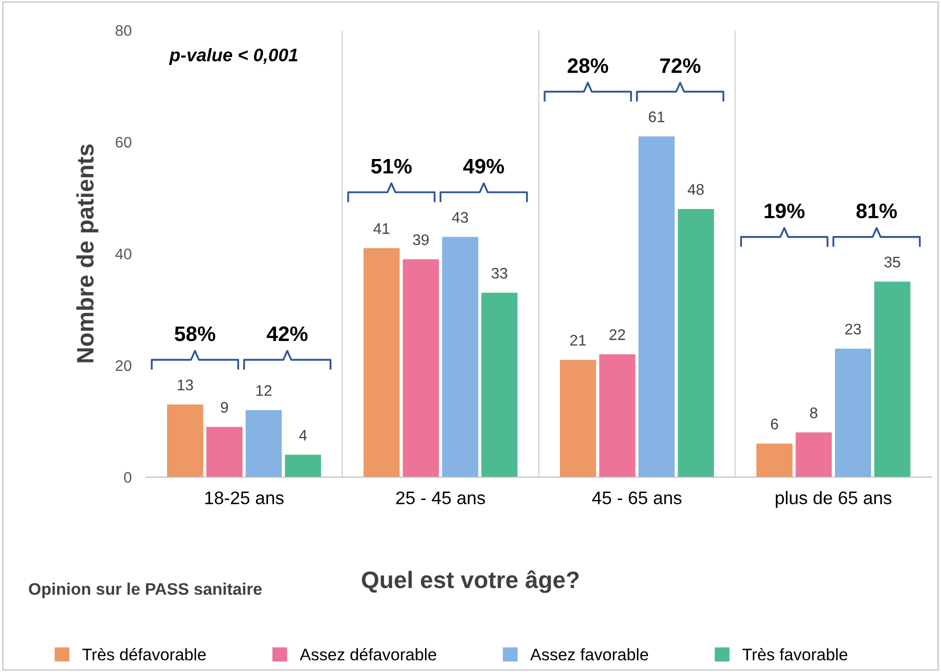 This screenshot has width=941, height=672. Describe the element at coordinates (420, 240) in the screenshot. I see `data-label: 39` at that location.